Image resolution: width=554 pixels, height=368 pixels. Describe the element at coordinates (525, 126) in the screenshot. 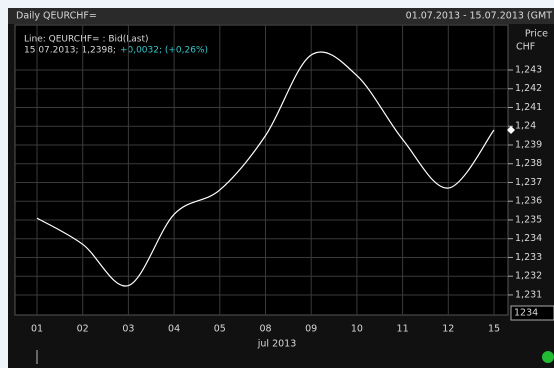

I see `y-tick-label: 1,24` at that location.